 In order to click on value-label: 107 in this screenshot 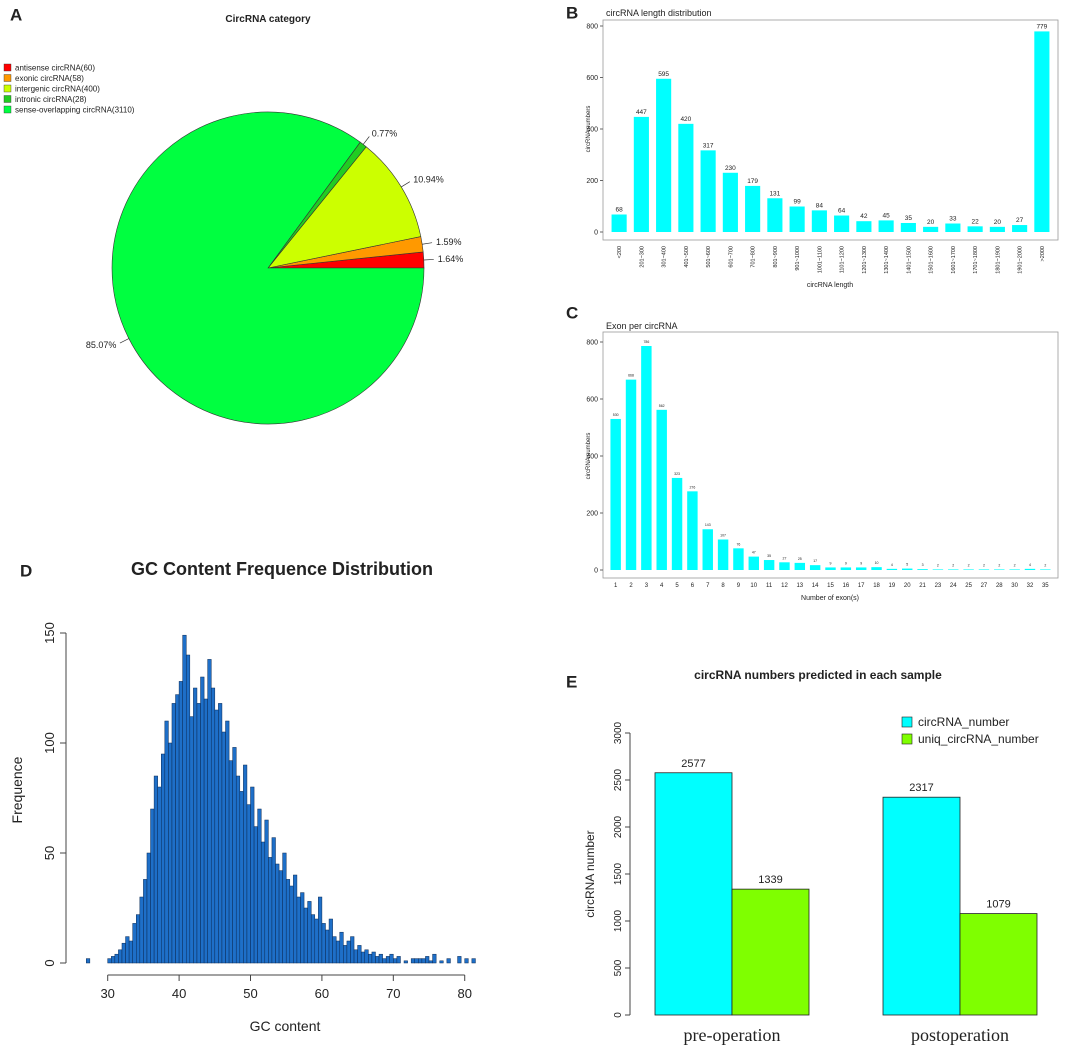, I will do `click(723, 536)`.